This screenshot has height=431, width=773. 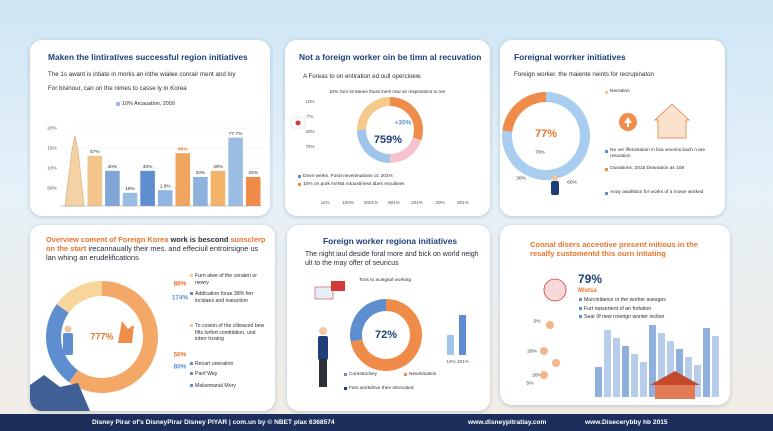 I want to click on roof, so click(x=675, y=378).